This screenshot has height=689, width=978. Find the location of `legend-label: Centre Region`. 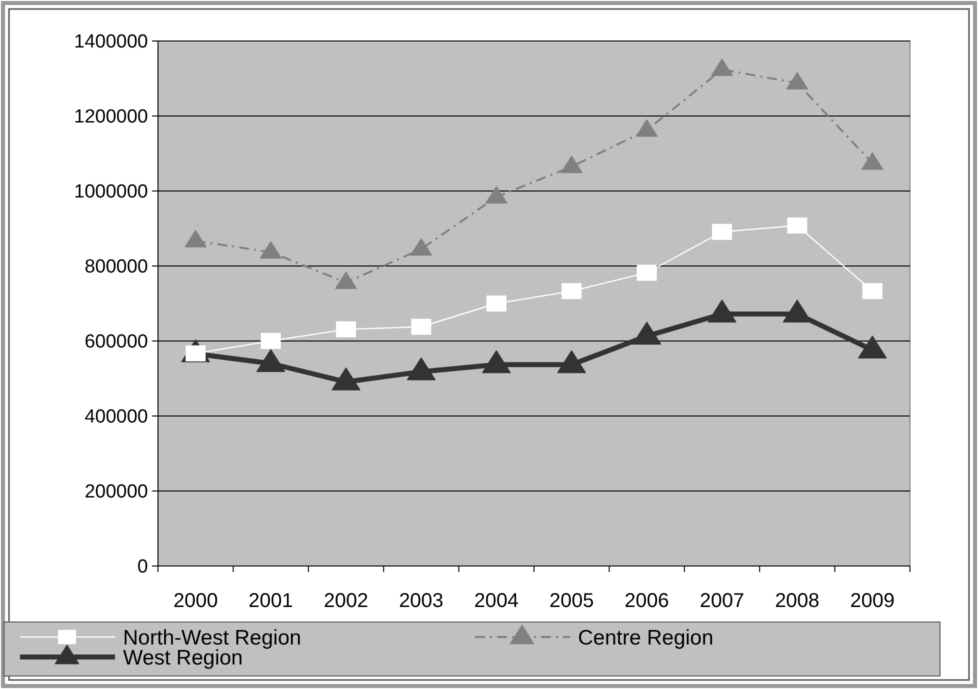

legend-label: Centre Region is located at coordinates (646, 638).